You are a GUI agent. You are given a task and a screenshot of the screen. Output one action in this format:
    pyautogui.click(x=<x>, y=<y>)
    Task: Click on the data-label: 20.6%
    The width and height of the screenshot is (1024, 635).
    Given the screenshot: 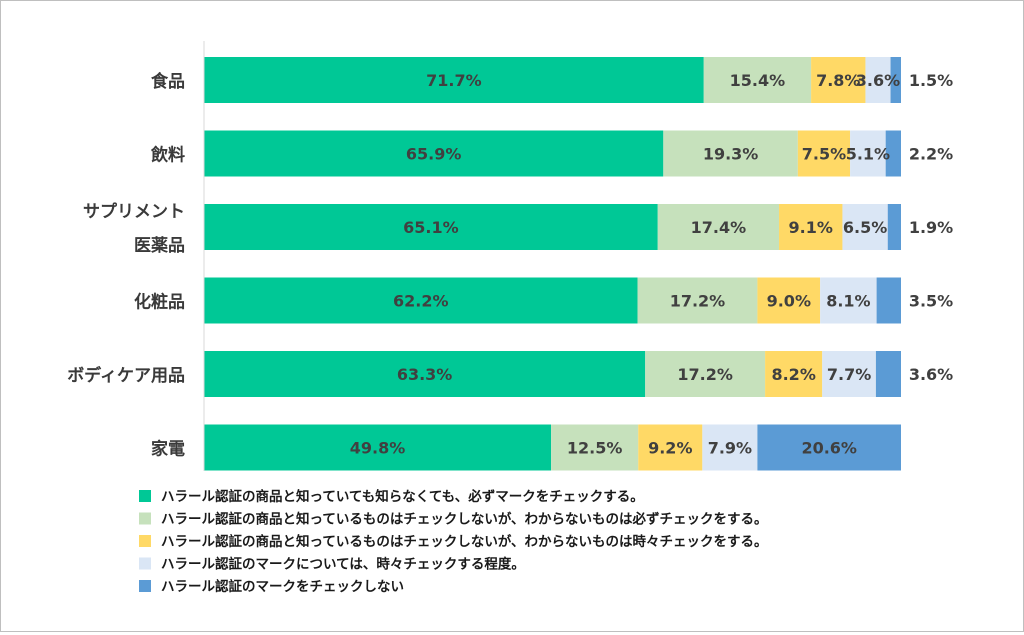 What is the action you would take?
    pyautogui.click(x=829, y=448)
    